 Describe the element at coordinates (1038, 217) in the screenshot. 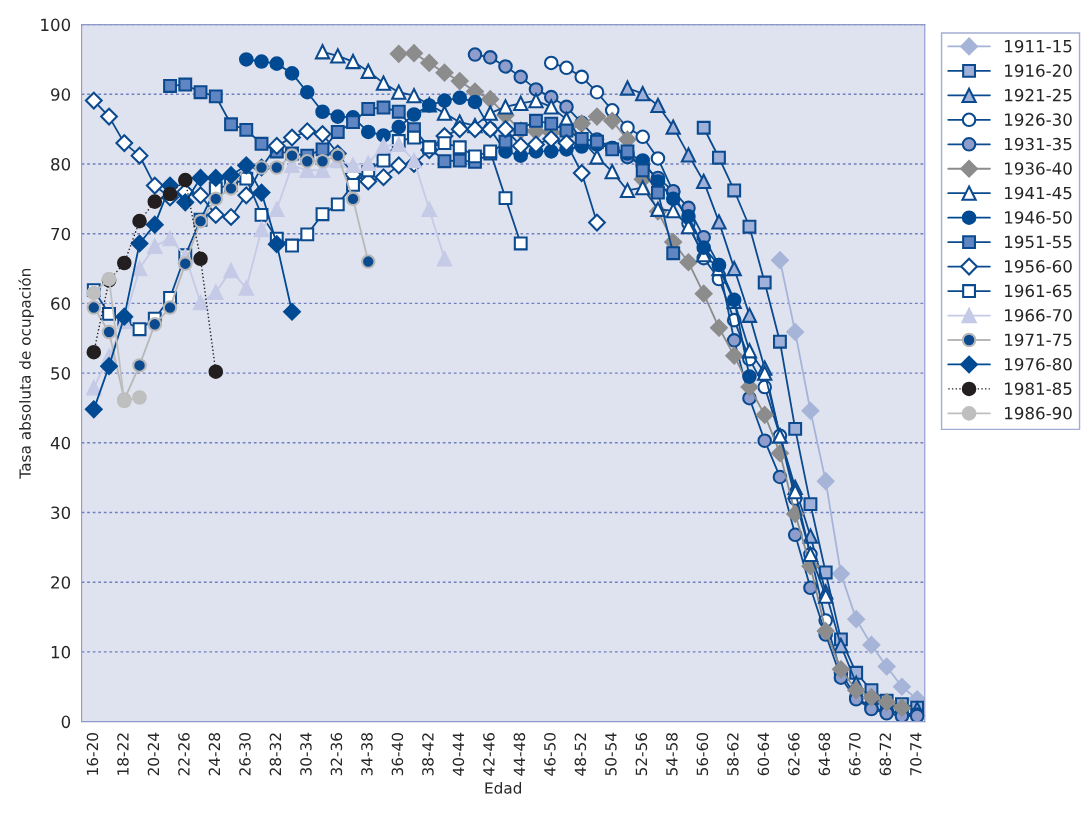

I see `legend-label: 1946-50` at that location.